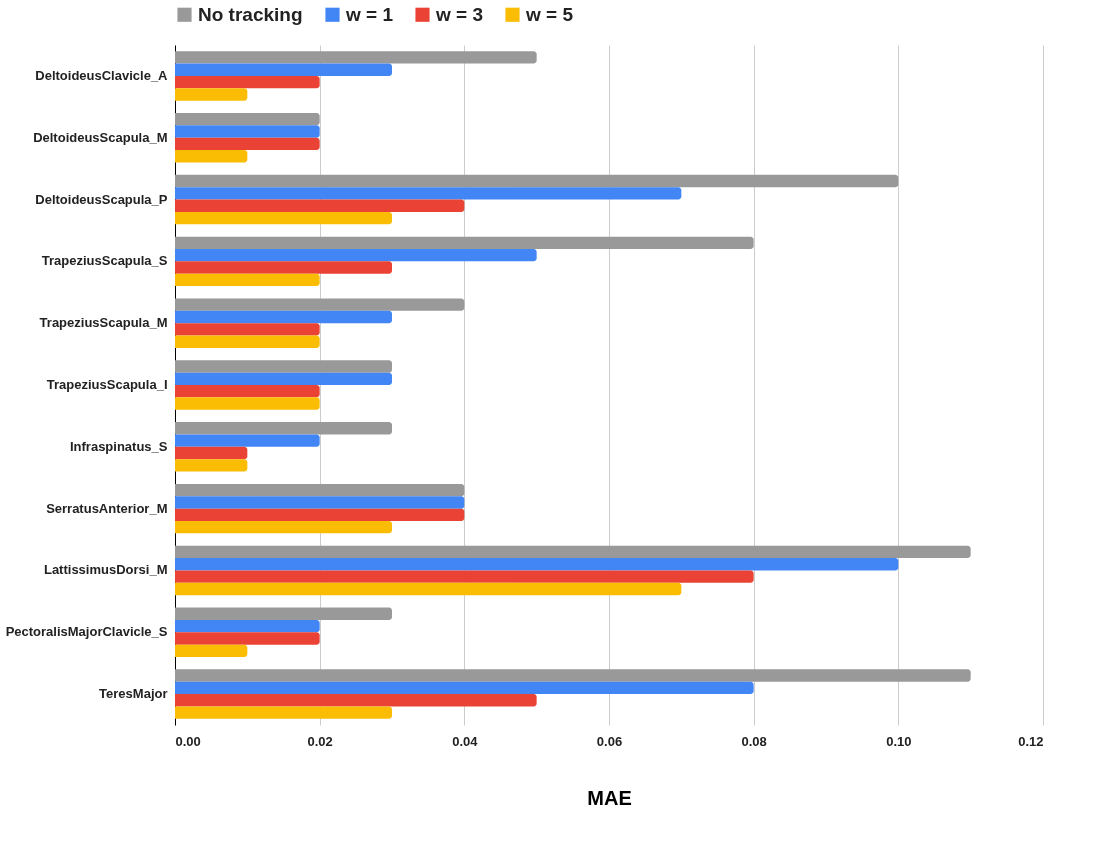 The image size is (1113, 843). I want to click on y-tick-label: TeresMajor, so click(133, 694).